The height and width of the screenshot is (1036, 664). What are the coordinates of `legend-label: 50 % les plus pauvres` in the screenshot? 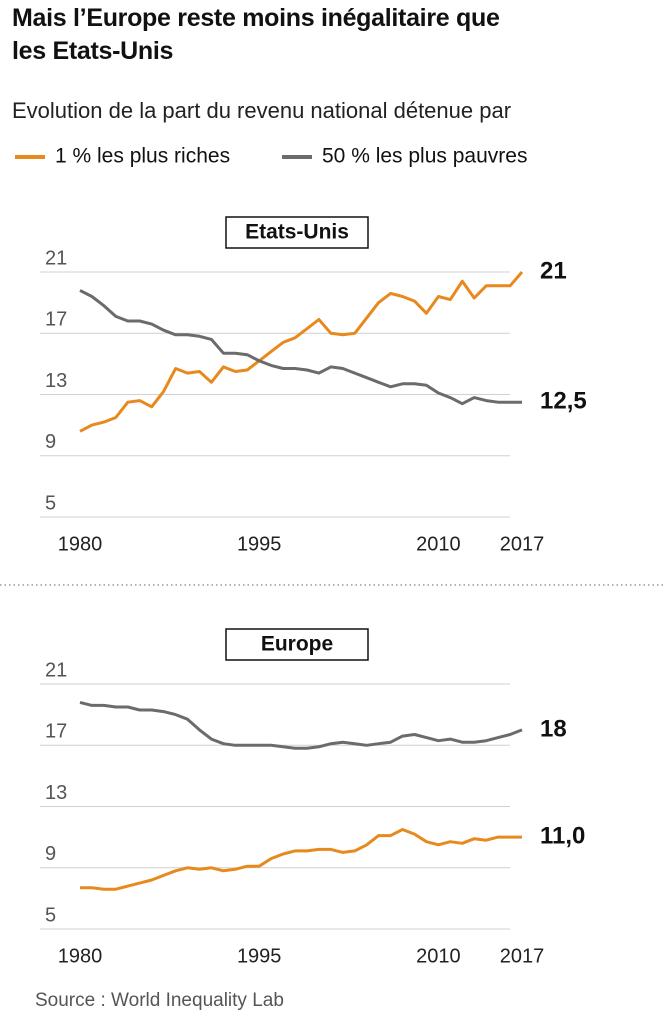 It's located at (424, 156).